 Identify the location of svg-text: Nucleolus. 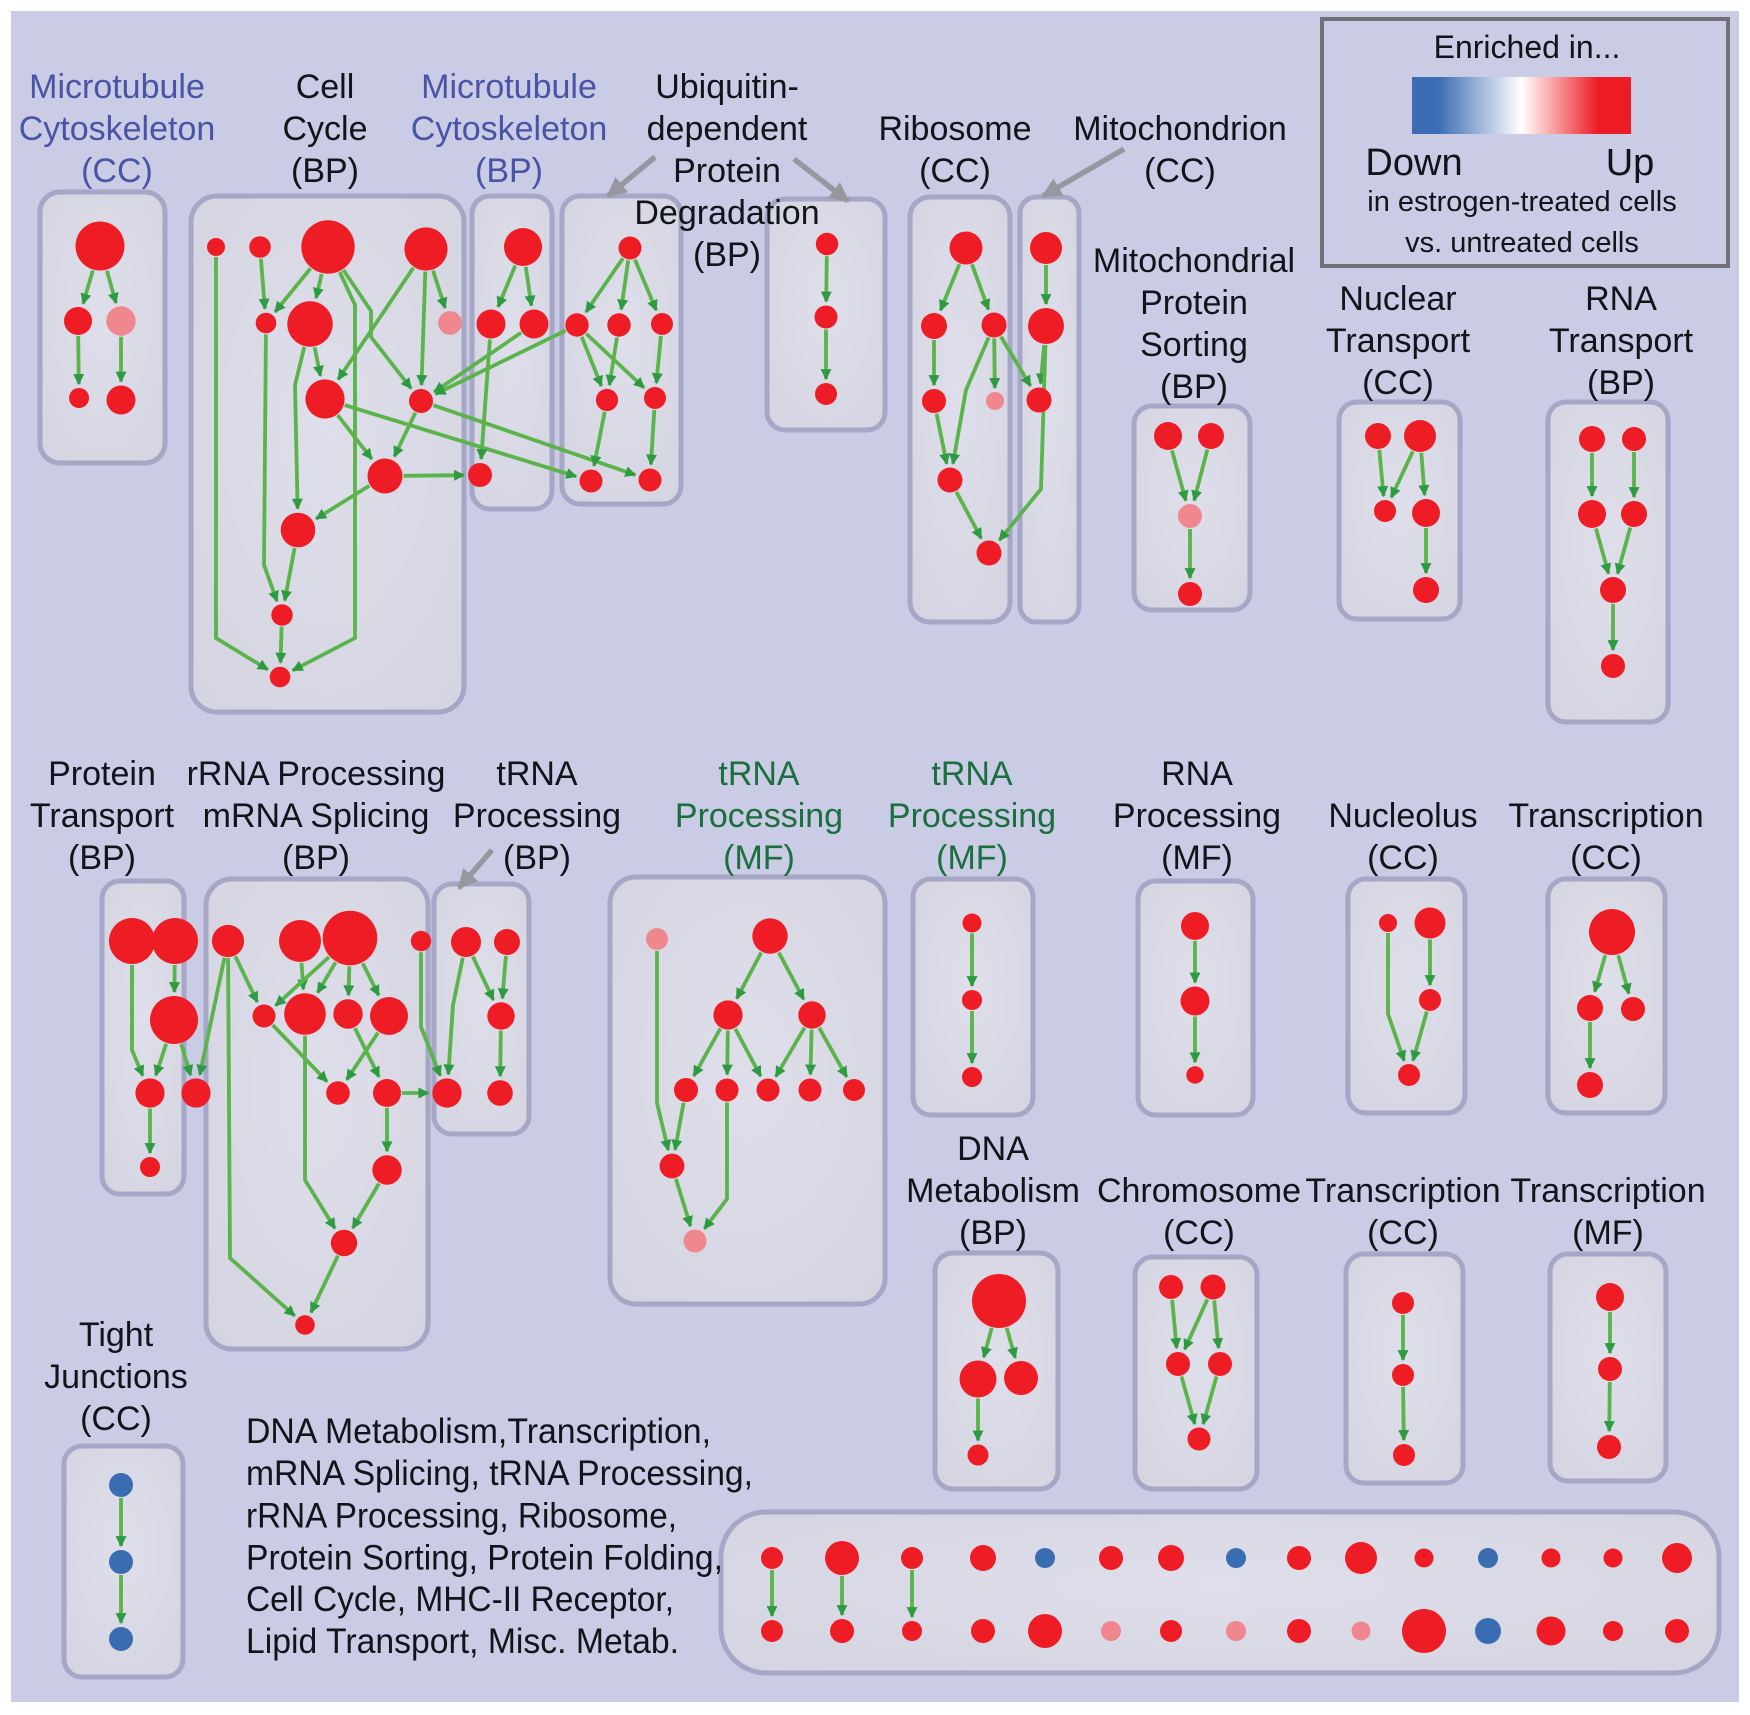
(1402, 816).